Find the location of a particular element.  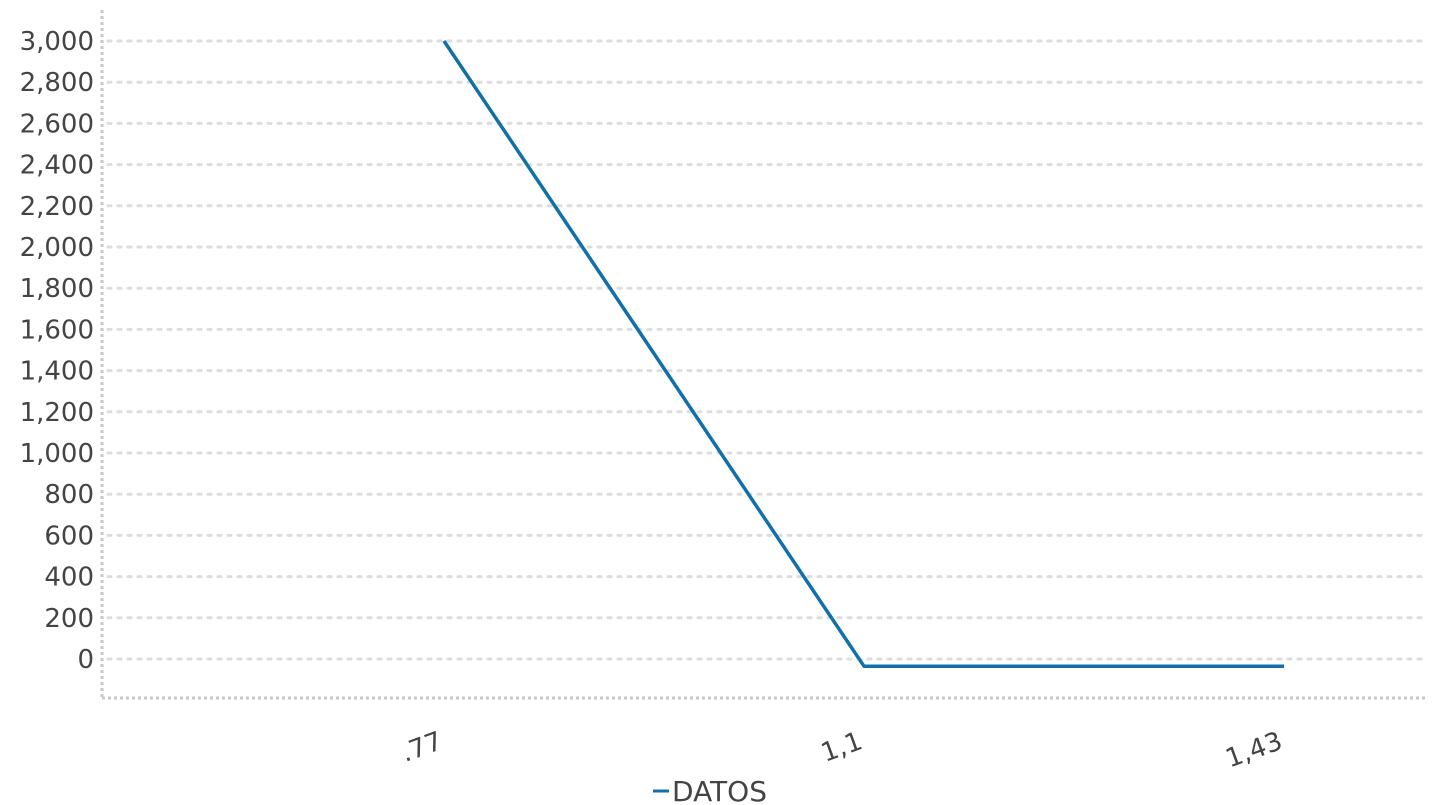

y-tick-label: 2,000 is located at coordinates (57, 248).